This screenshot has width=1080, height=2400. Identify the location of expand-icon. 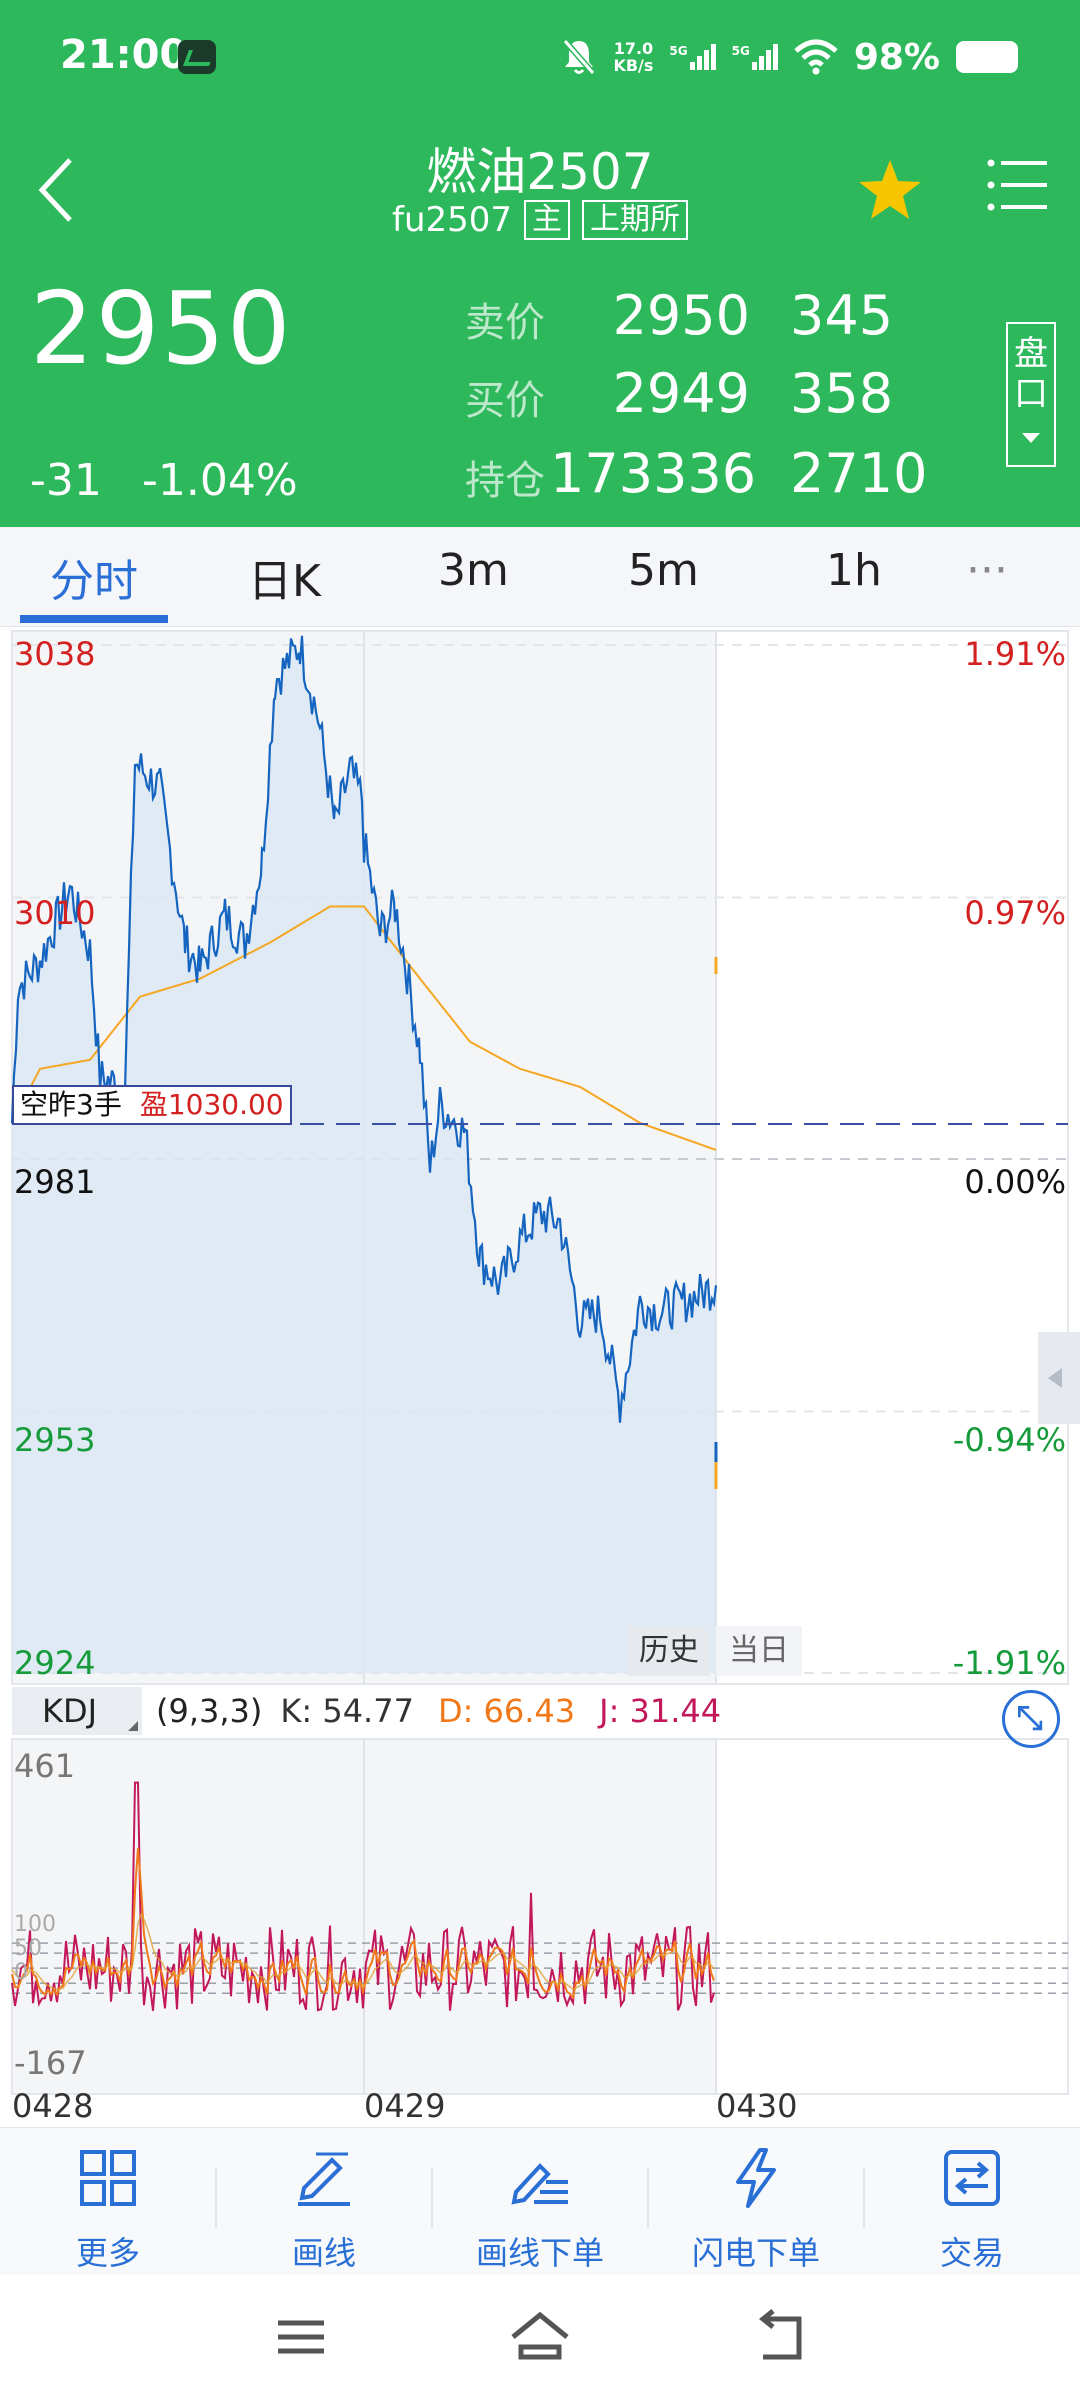
(1031, 1719).